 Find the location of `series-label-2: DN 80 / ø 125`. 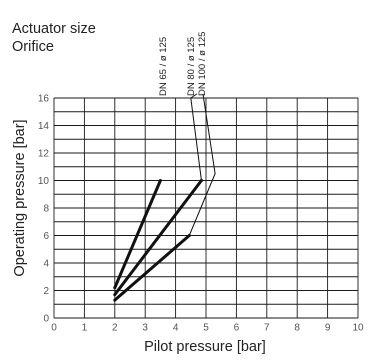

series-label-2: DN 80 / ø 125 is located at coordinates (191, 66).